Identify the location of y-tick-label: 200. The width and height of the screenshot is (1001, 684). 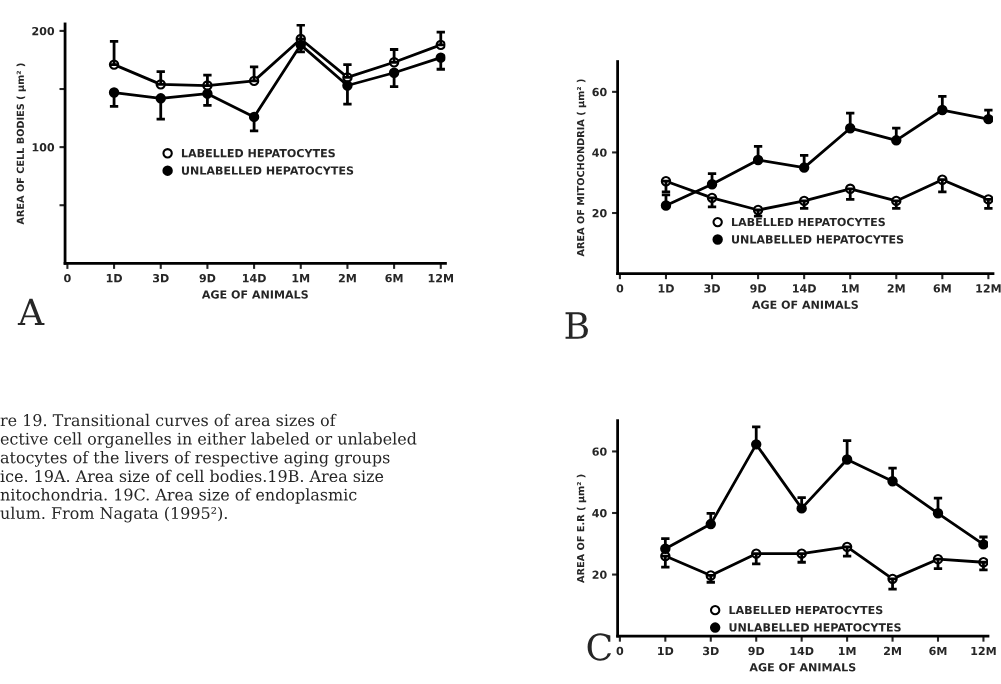
(43, 31).